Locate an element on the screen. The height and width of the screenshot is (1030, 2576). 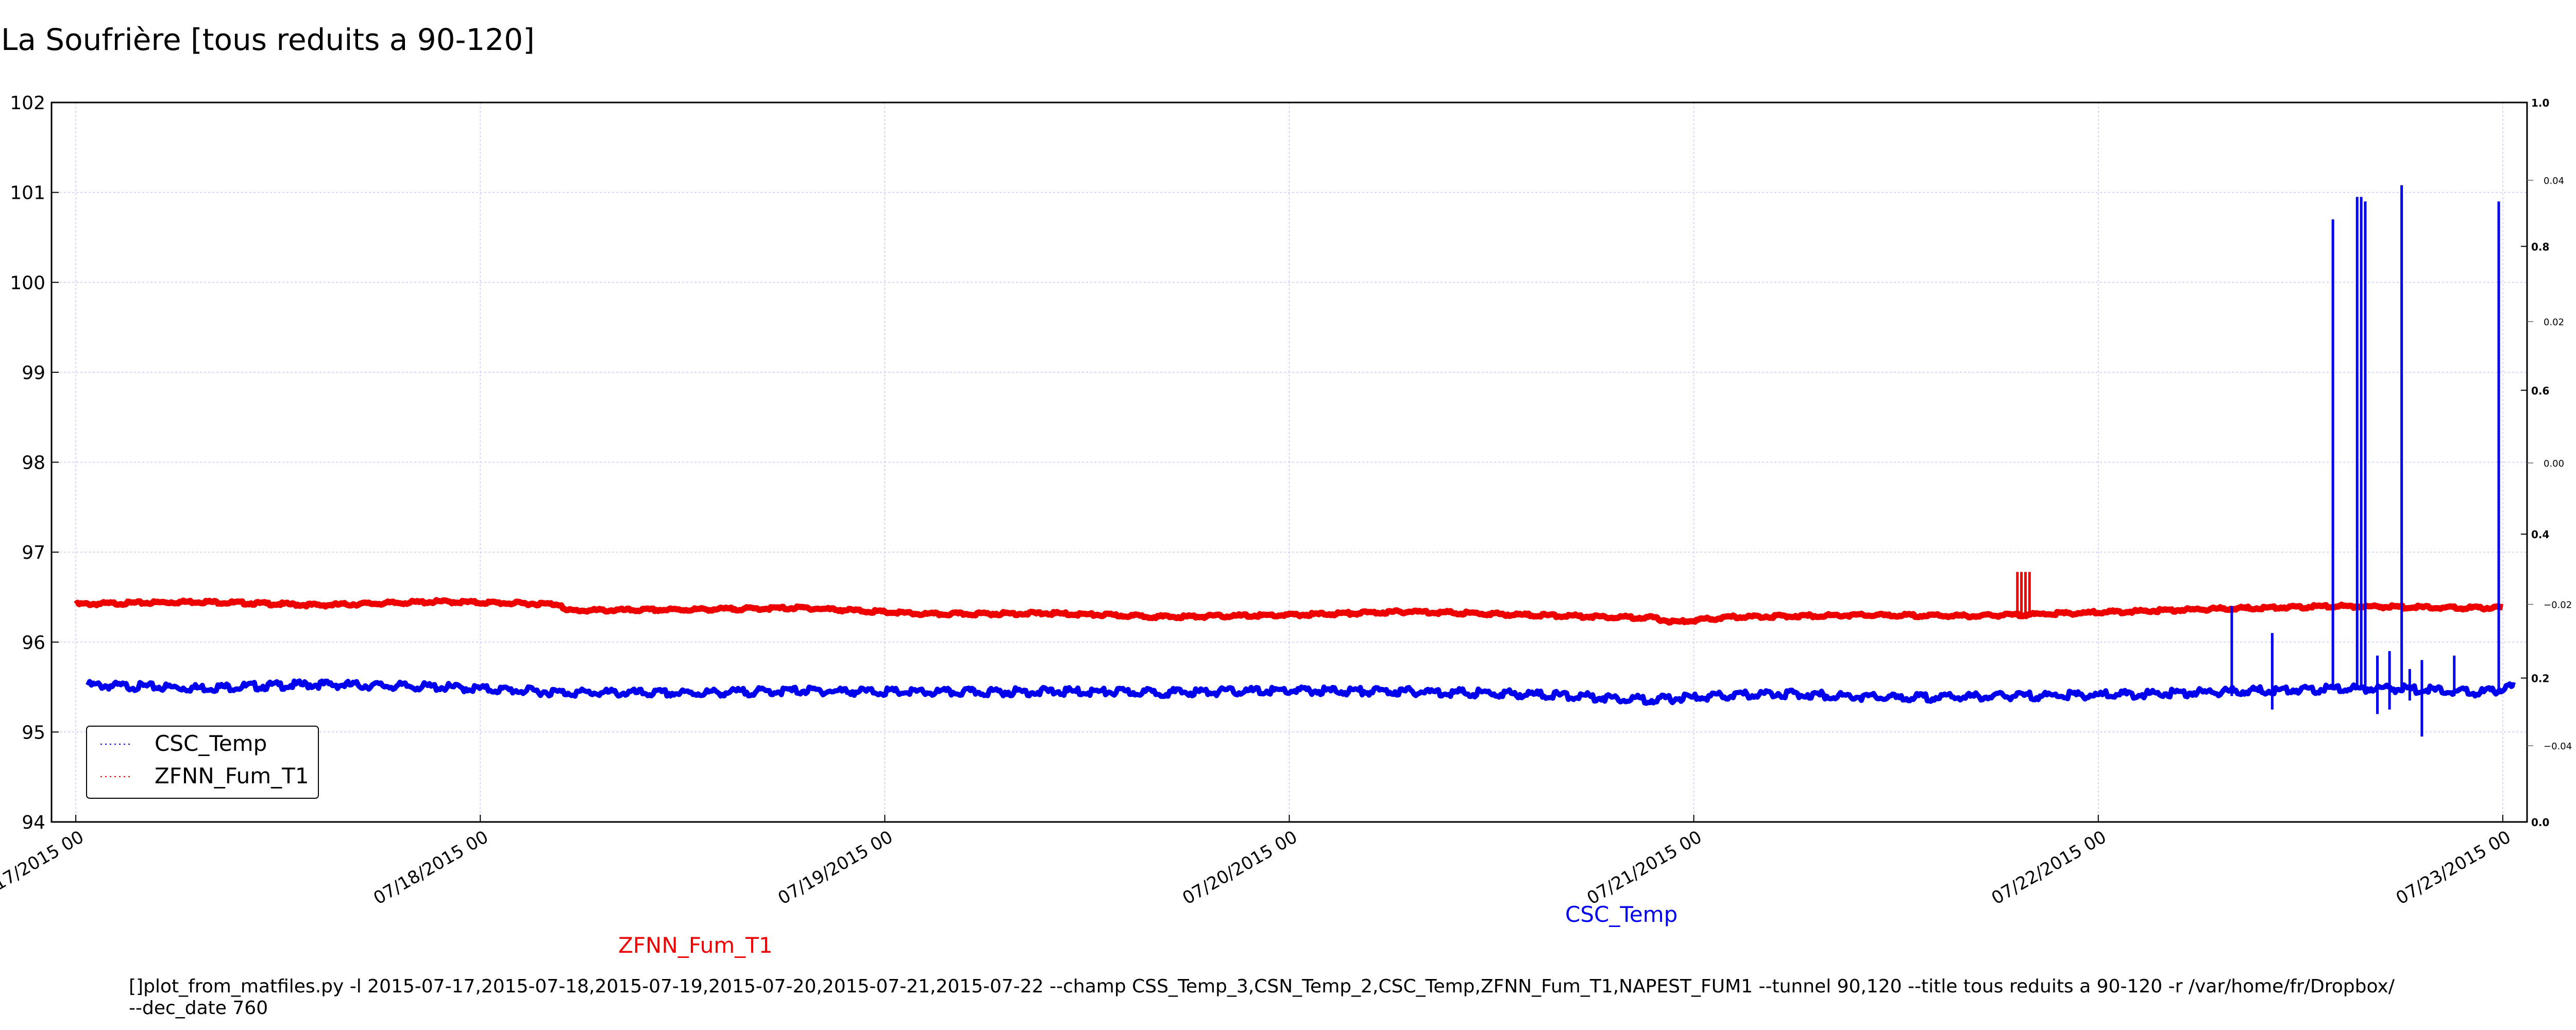
x-tick-label: 07/23/2015 00 is located at coordinates (2454, 868).